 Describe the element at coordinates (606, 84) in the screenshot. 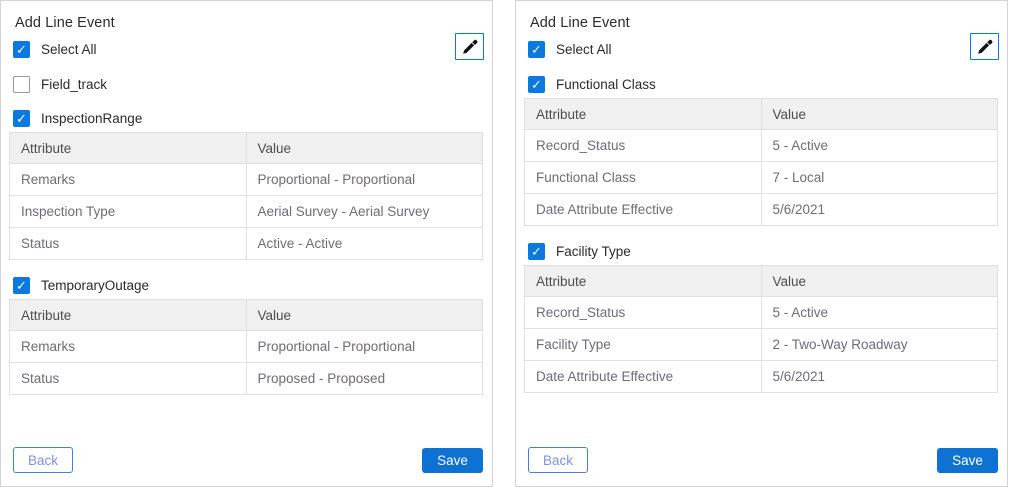

I see `layer-label: Functional Class` at that location.